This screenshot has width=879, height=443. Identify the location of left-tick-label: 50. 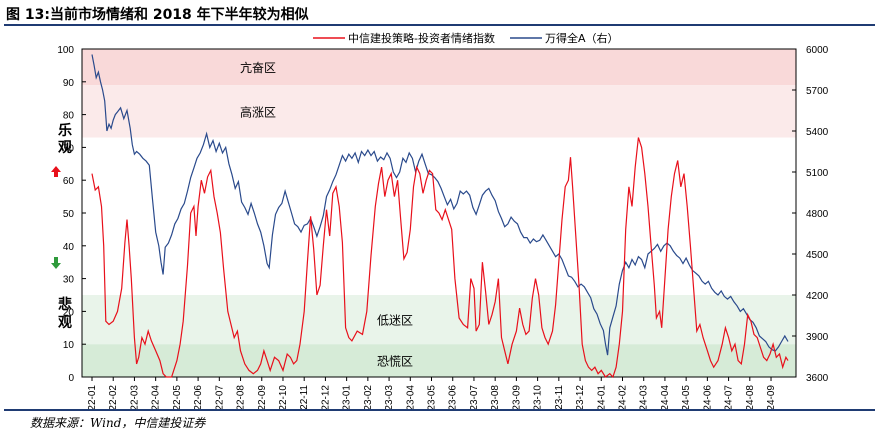
(69, 214).